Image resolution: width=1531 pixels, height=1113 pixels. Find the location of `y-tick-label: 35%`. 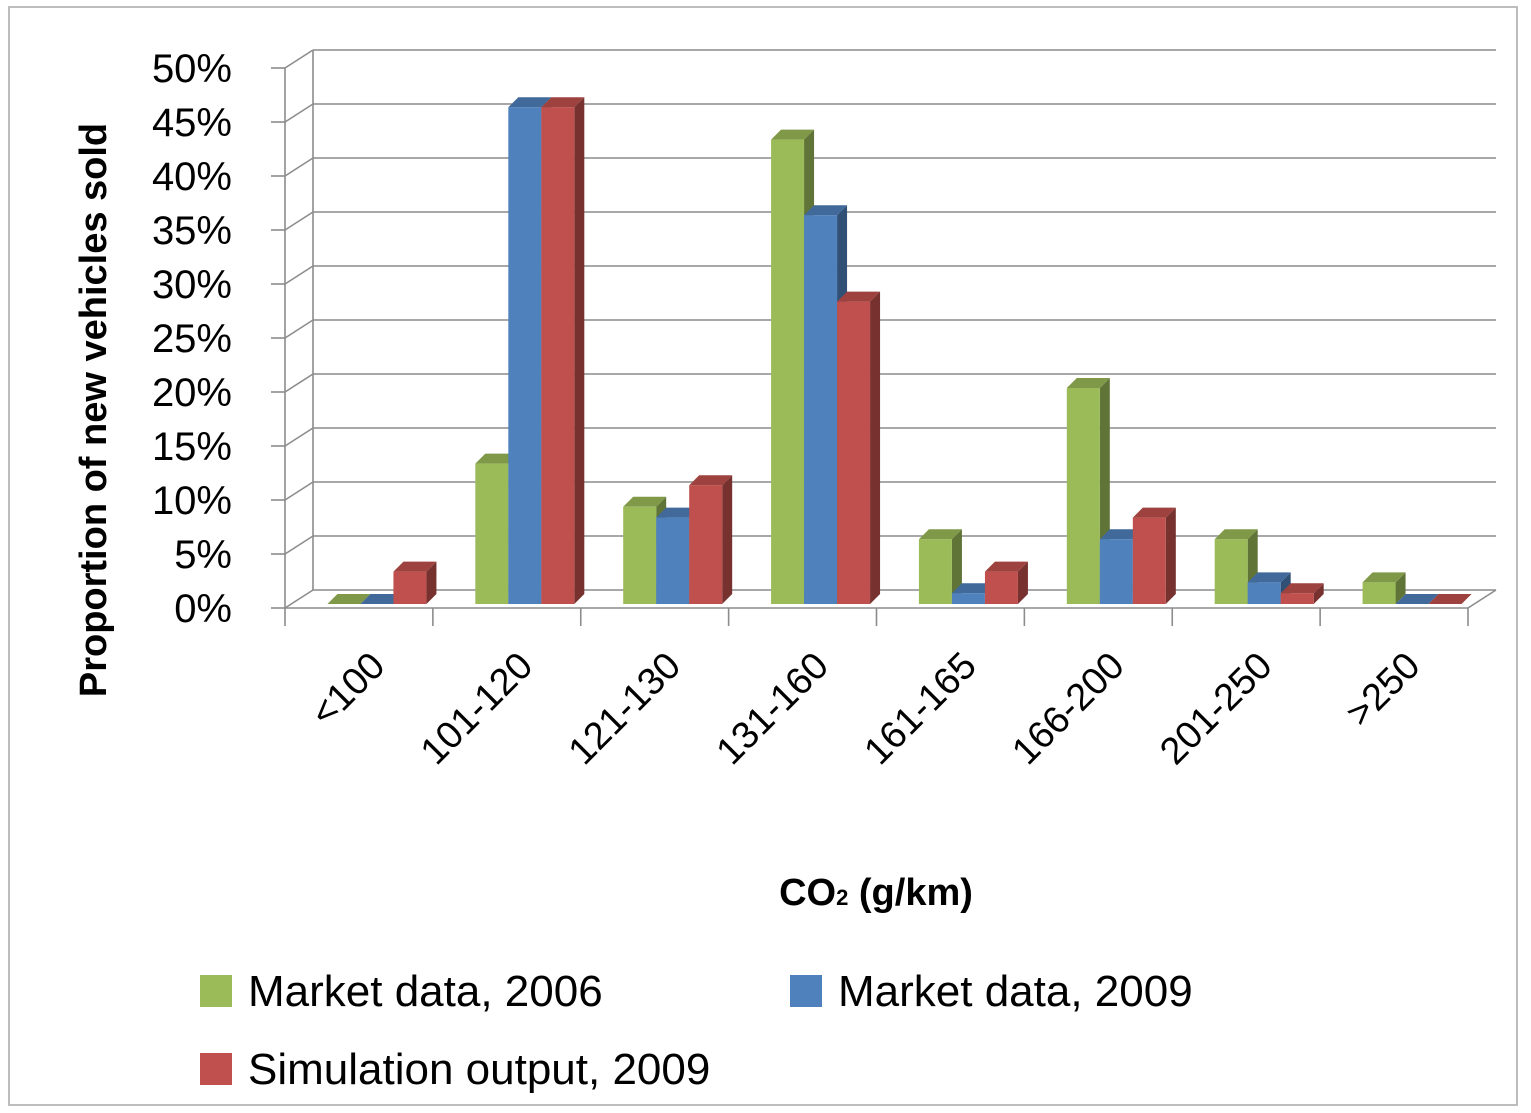

y-tick-label: 35% is located at coordinates (192, 231).